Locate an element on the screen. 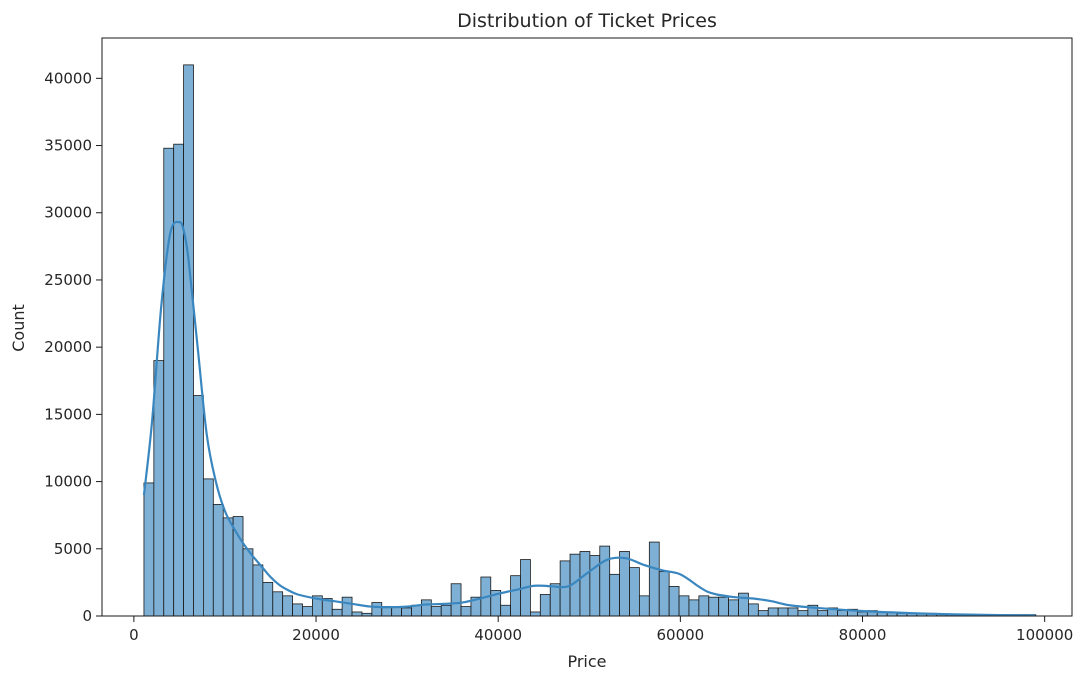  y-axis-label: Count is located at coordinates (18, 328).